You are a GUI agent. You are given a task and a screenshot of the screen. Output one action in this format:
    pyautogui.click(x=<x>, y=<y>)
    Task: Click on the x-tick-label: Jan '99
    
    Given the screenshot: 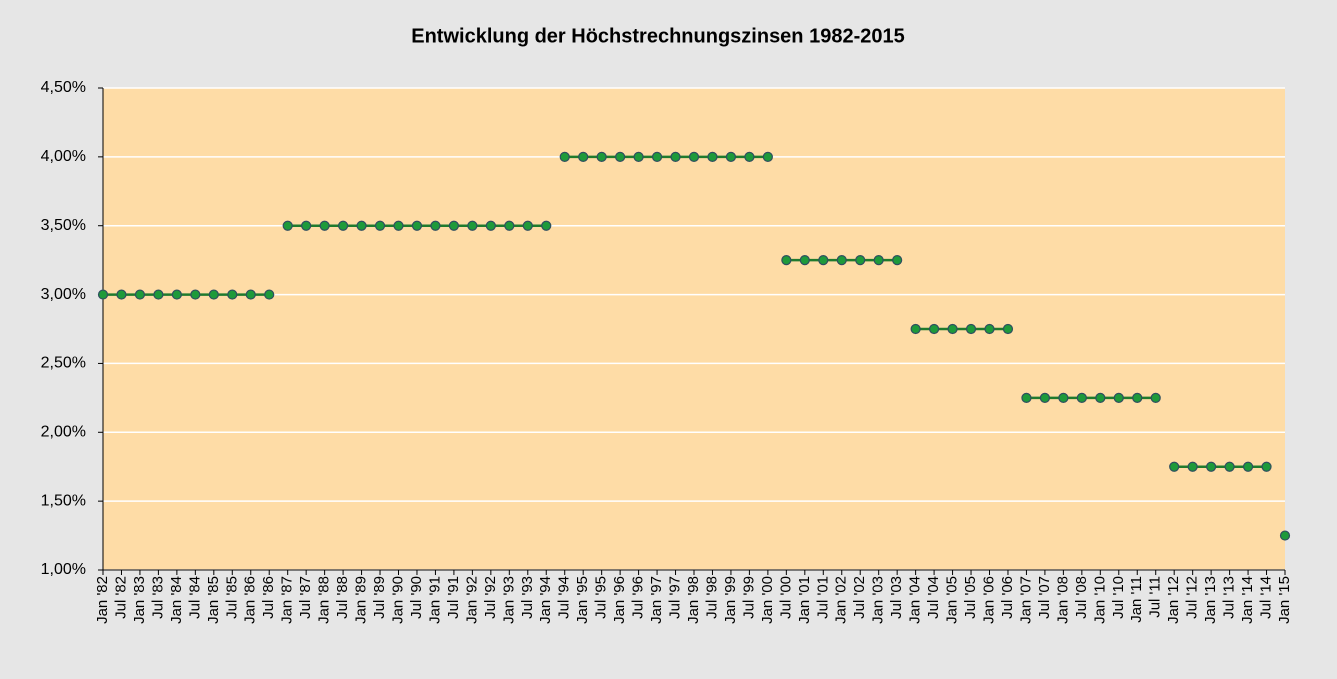 What is the action you would take?
    pyautogui.click(x=730, y=600)
    